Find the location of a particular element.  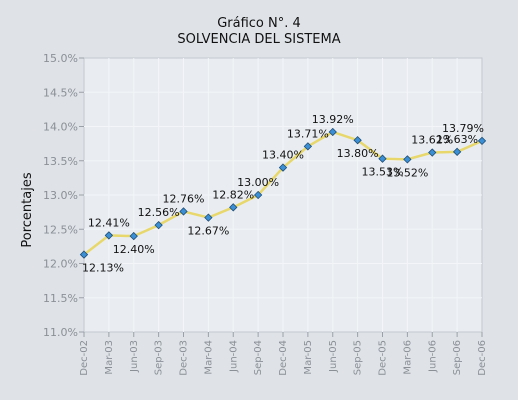

x-tick-label: Dec-04 is located at coordinates (283, 358).